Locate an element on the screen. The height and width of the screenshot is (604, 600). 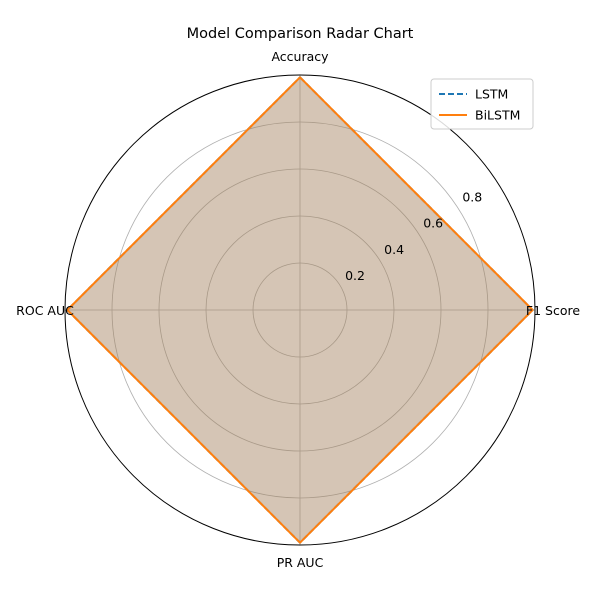
legend-label-bilstm: BiLSTM is located at coordinates (497, 115).